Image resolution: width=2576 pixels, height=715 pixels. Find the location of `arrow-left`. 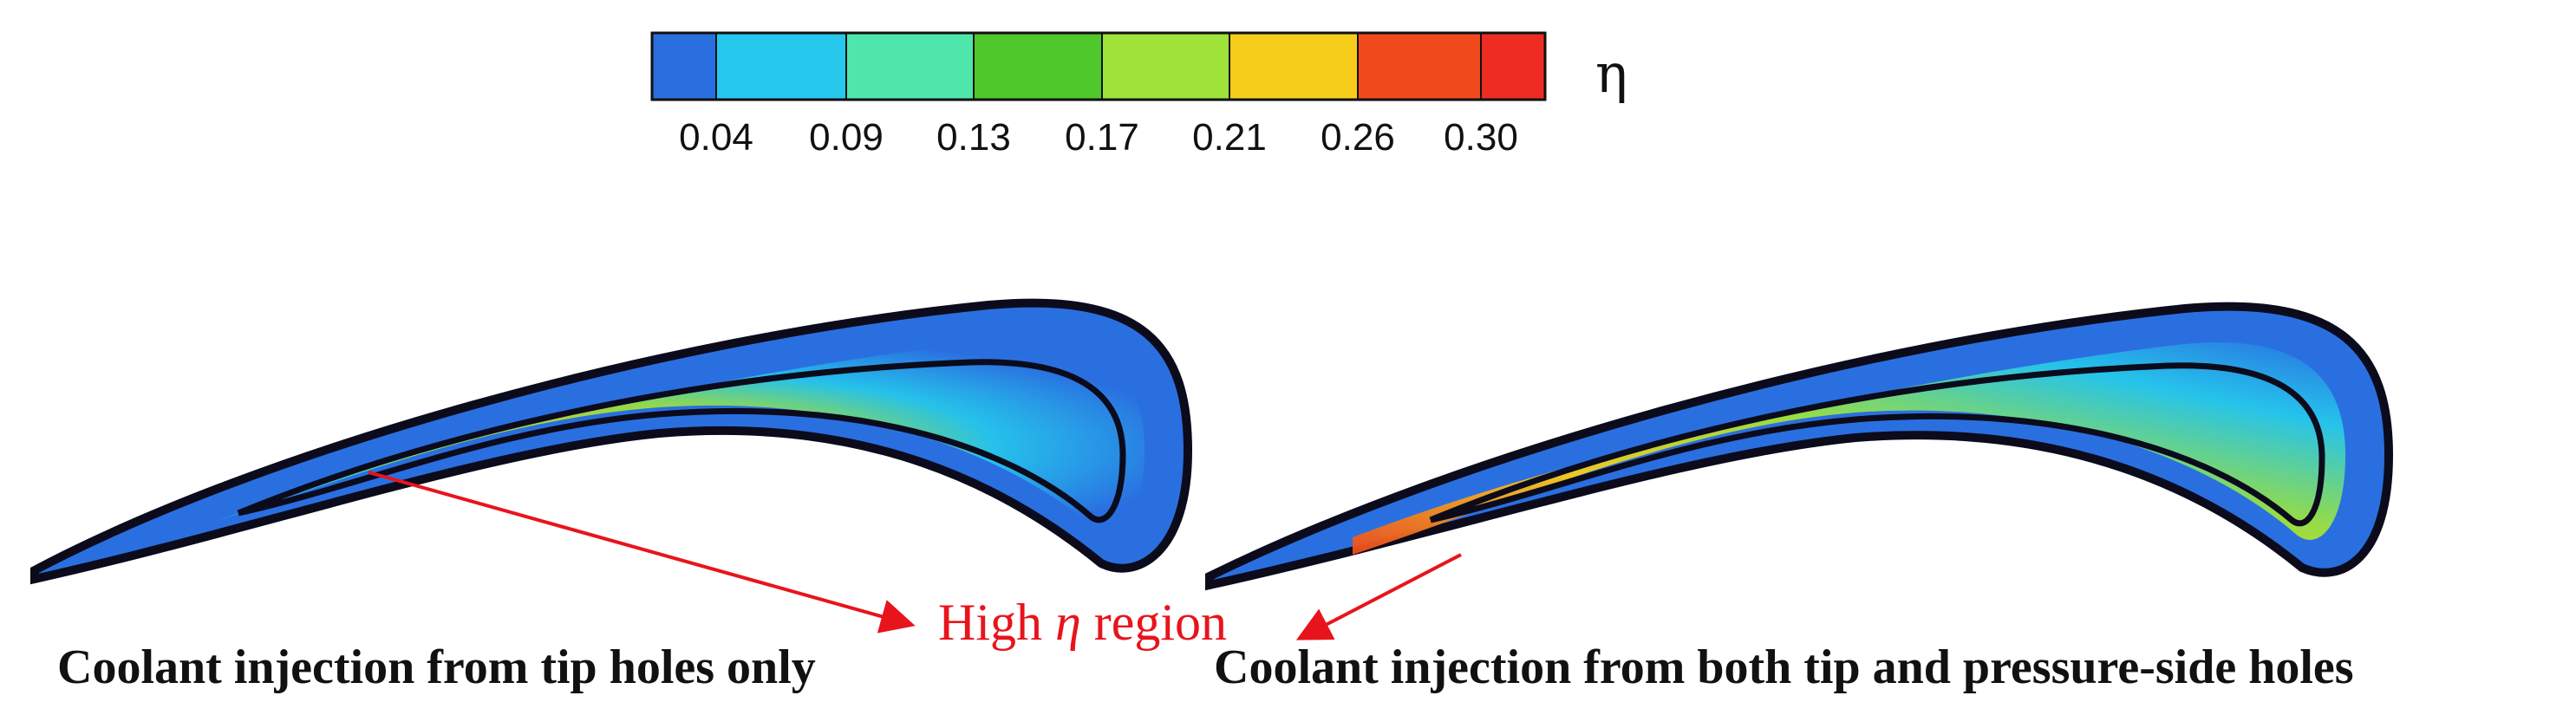

arrow-left is located at coordinates (642, 552).